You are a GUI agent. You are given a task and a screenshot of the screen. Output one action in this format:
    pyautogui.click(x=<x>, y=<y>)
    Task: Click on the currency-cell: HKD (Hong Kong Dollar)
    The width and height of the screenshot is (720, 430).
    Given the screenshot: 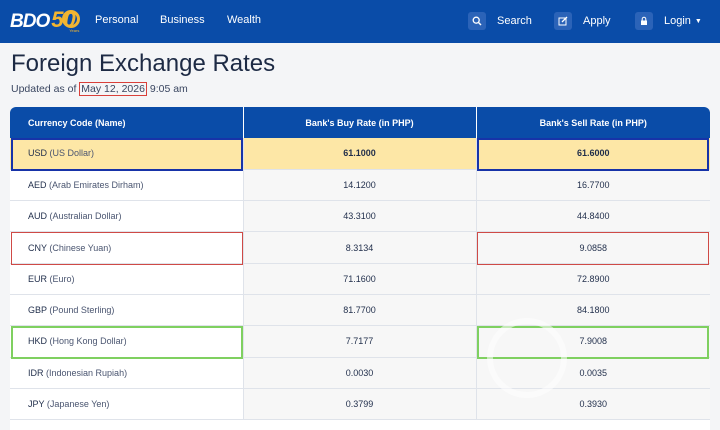 What is the action you would take?
    pyautogui.click(x=127, y=341)
    